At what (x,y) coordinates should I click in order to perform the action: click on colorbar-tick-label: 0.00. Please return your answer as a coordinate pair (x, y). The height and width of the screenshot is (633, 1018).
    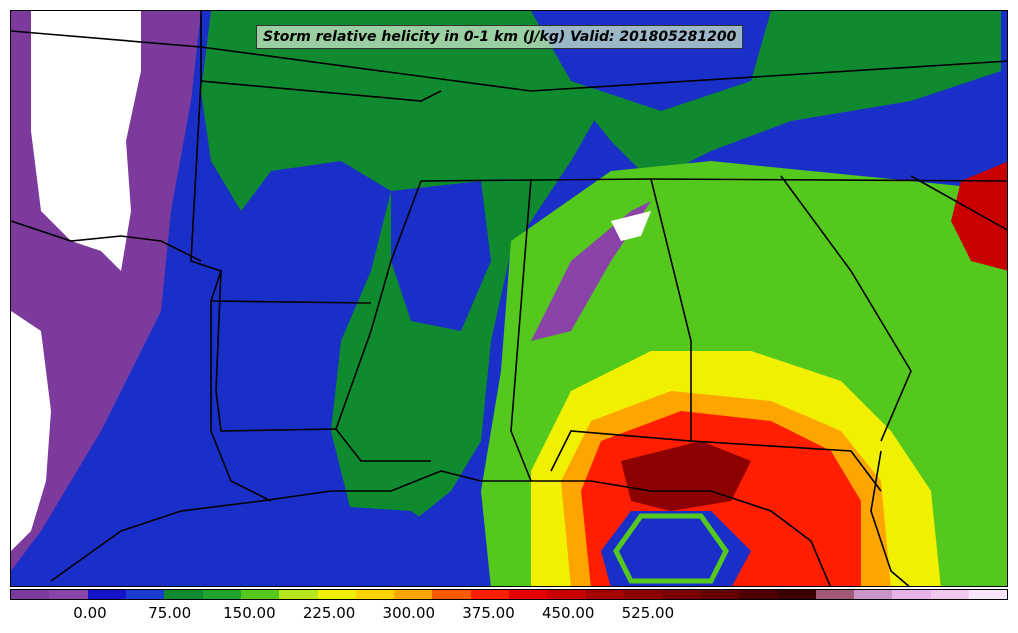
    Looking at the image, I should click on (90, 613).